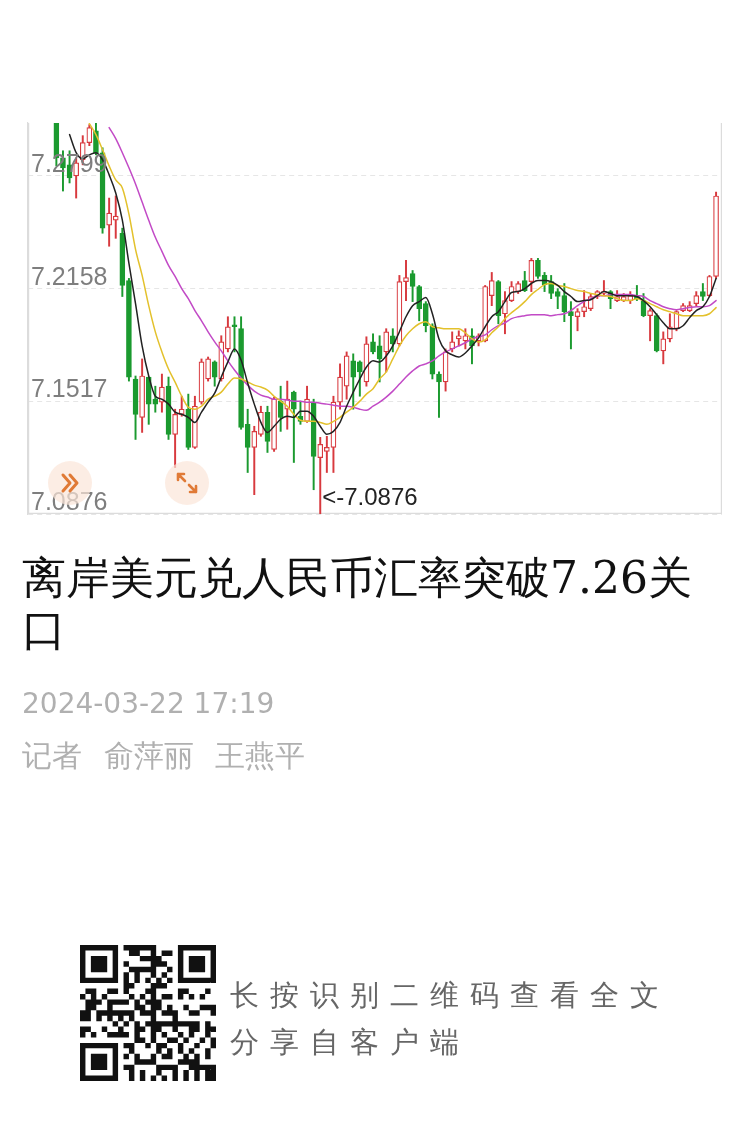  What do you see at coordinates (69, 388) in the screenshot?
I see `y-tick-label: 7.1517` at bounding box center [69, 388].